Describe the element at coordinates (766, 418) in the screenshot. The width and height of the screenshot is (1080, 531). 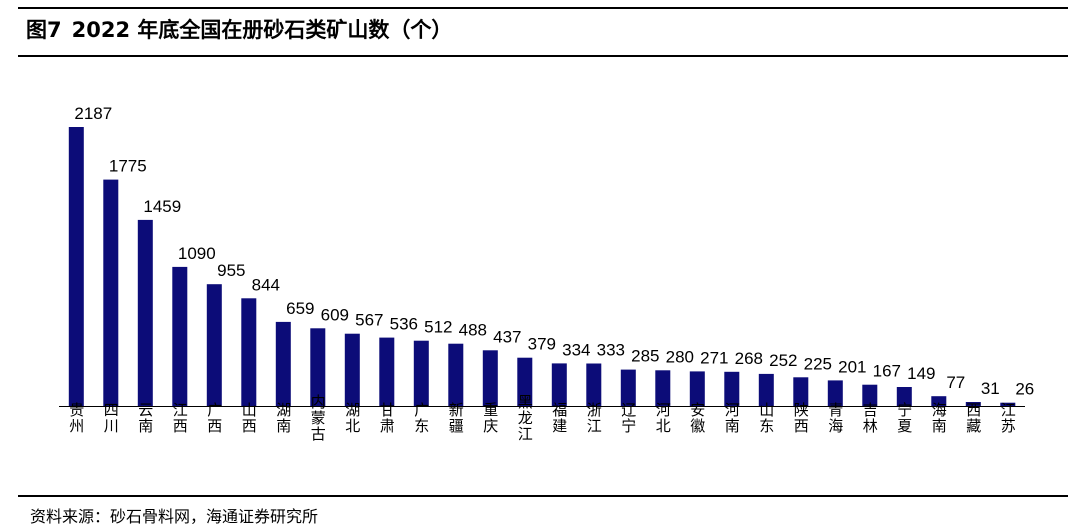
I see `category-label: 山东` at that location.